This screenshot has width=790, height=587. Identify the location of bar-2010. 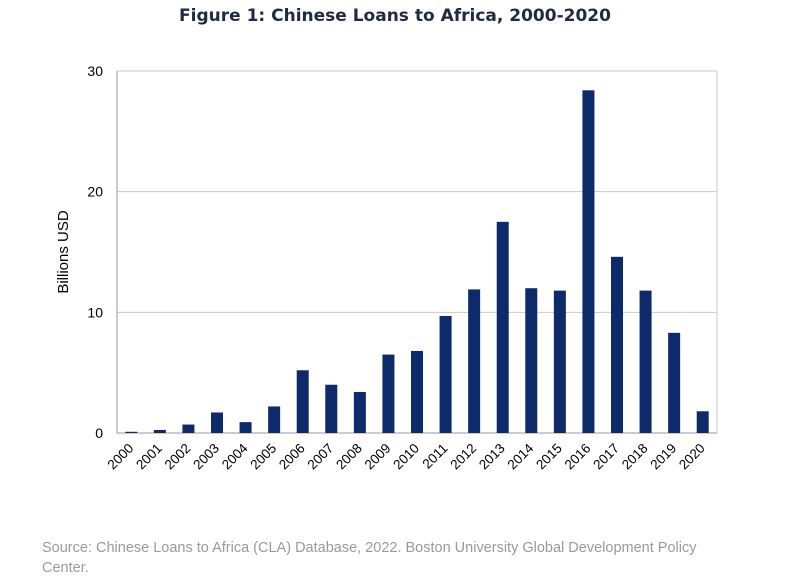
(417, 391).